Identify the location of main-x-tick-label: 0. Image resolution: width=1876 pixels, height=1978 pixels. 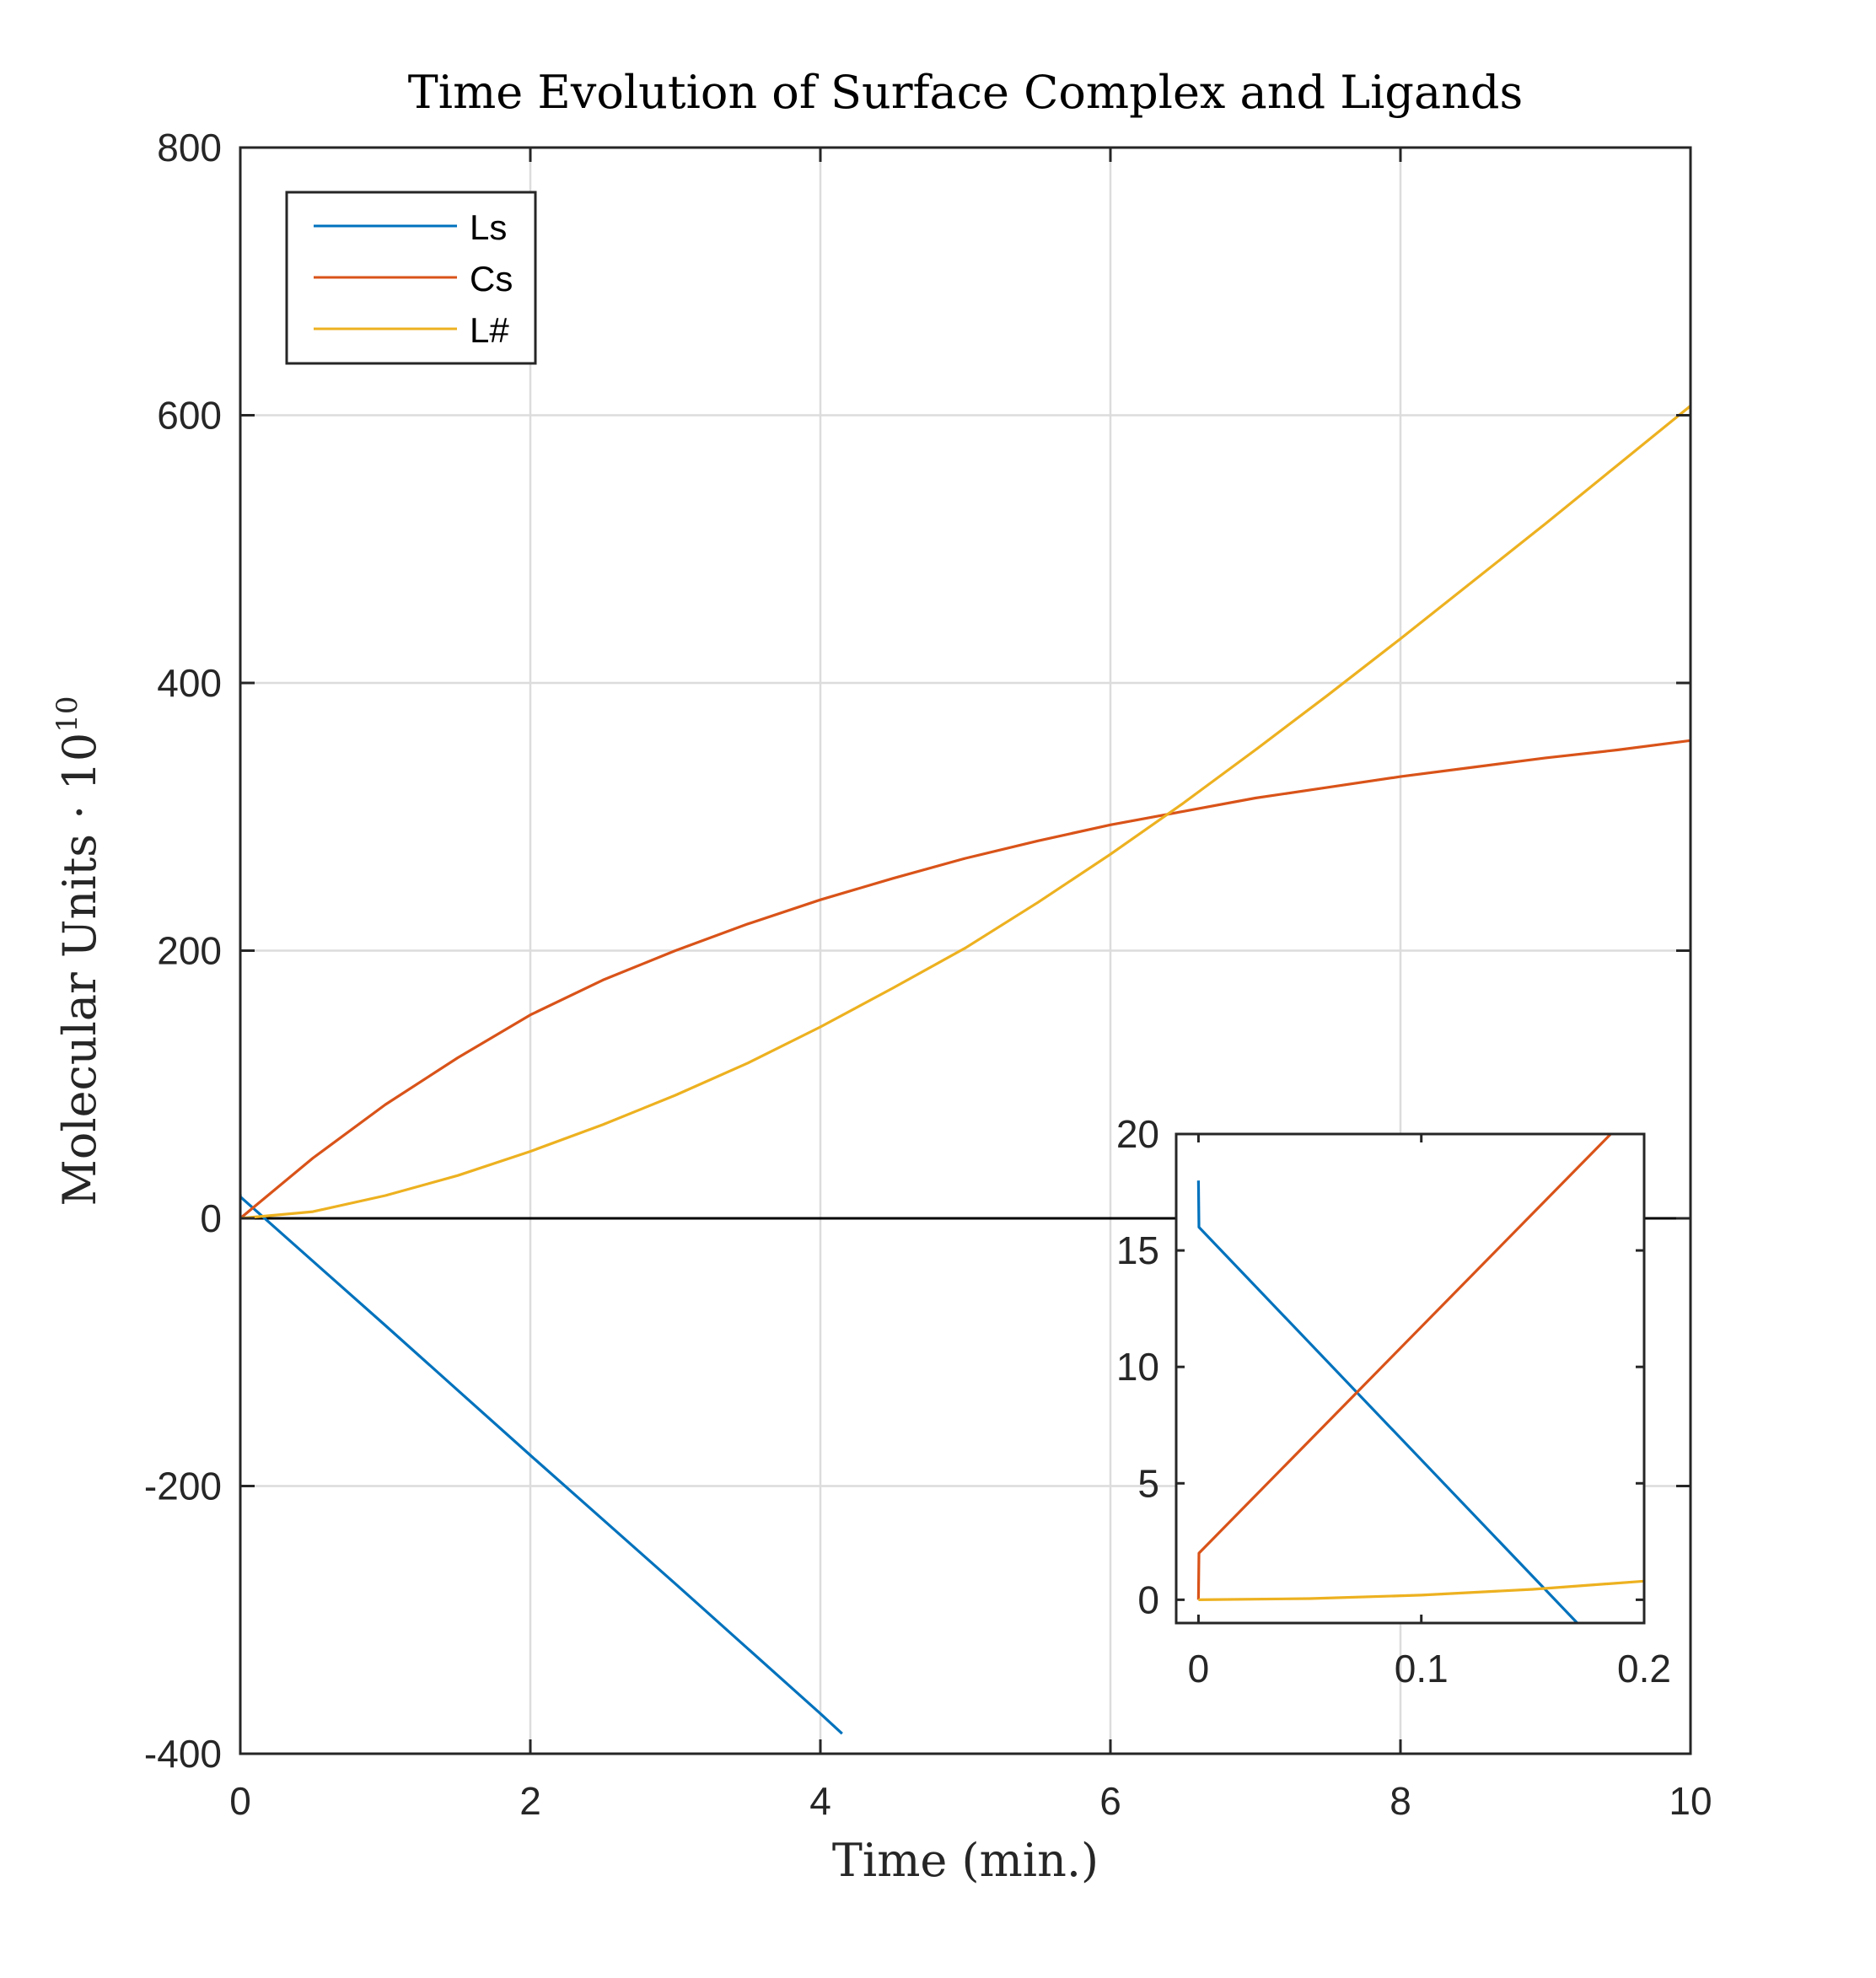
(240, 1801).